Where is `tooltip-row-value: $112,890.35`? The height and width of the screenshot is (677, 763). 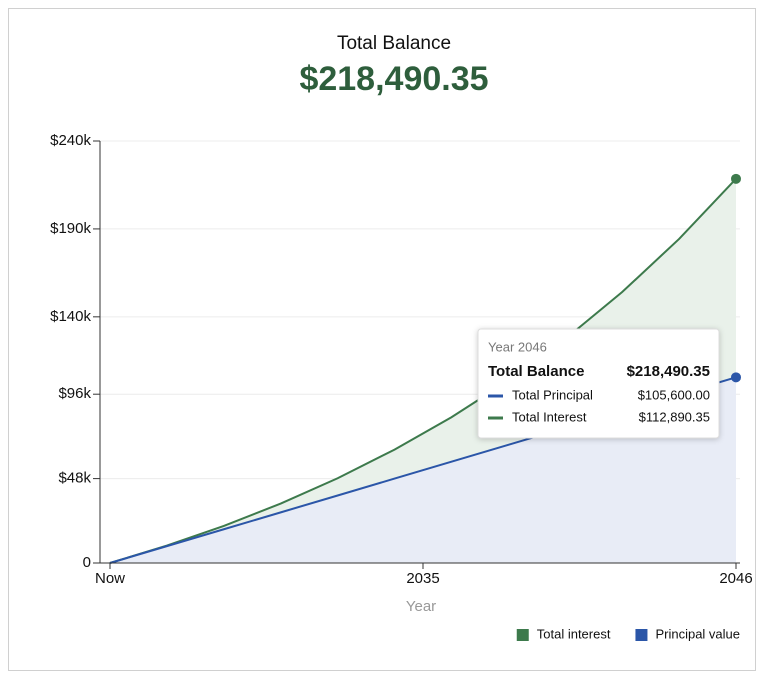 tooltip-row-value: $112,890.35 is located at coordinates (674, 416).